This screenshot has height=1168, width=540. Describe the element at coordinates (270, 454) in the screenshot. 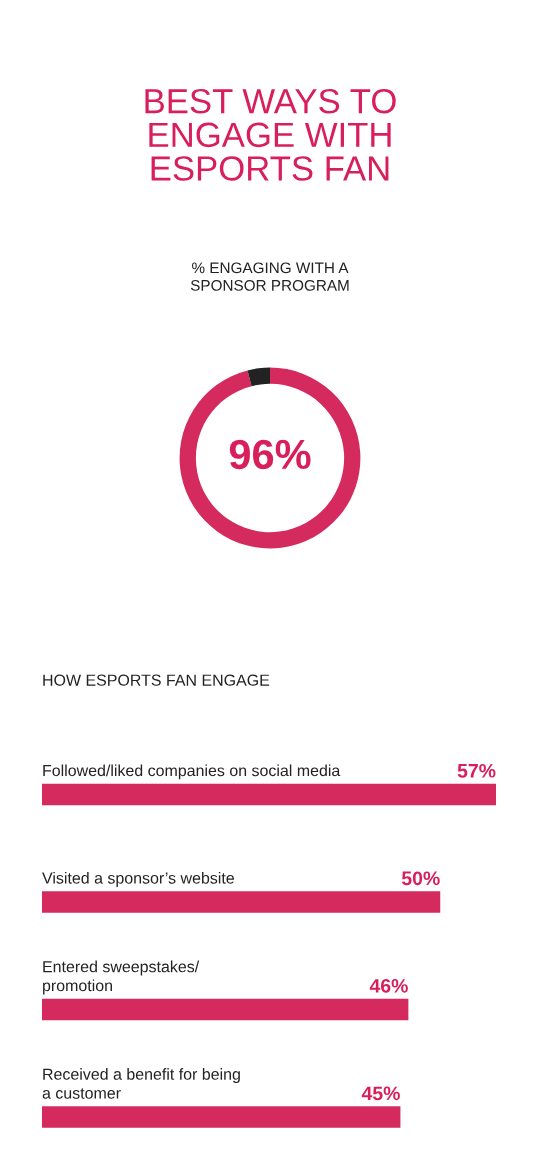

I see `data-label: 96%` at that location.